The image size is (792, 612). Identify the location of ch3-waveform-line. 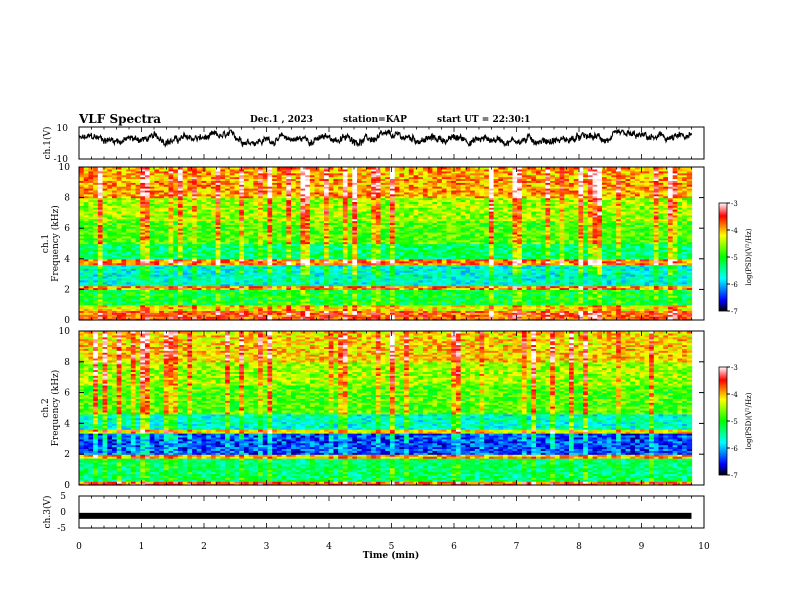
(385, 515).